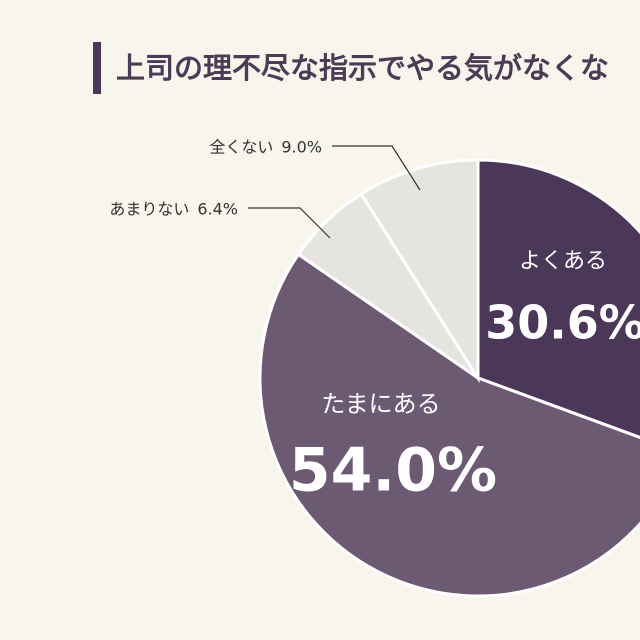 The width and height of the screenshot is (640, 640). Describe the element at coordinates (241, 147) in the screenshot. I see `slice-label: 全くない` at that location.